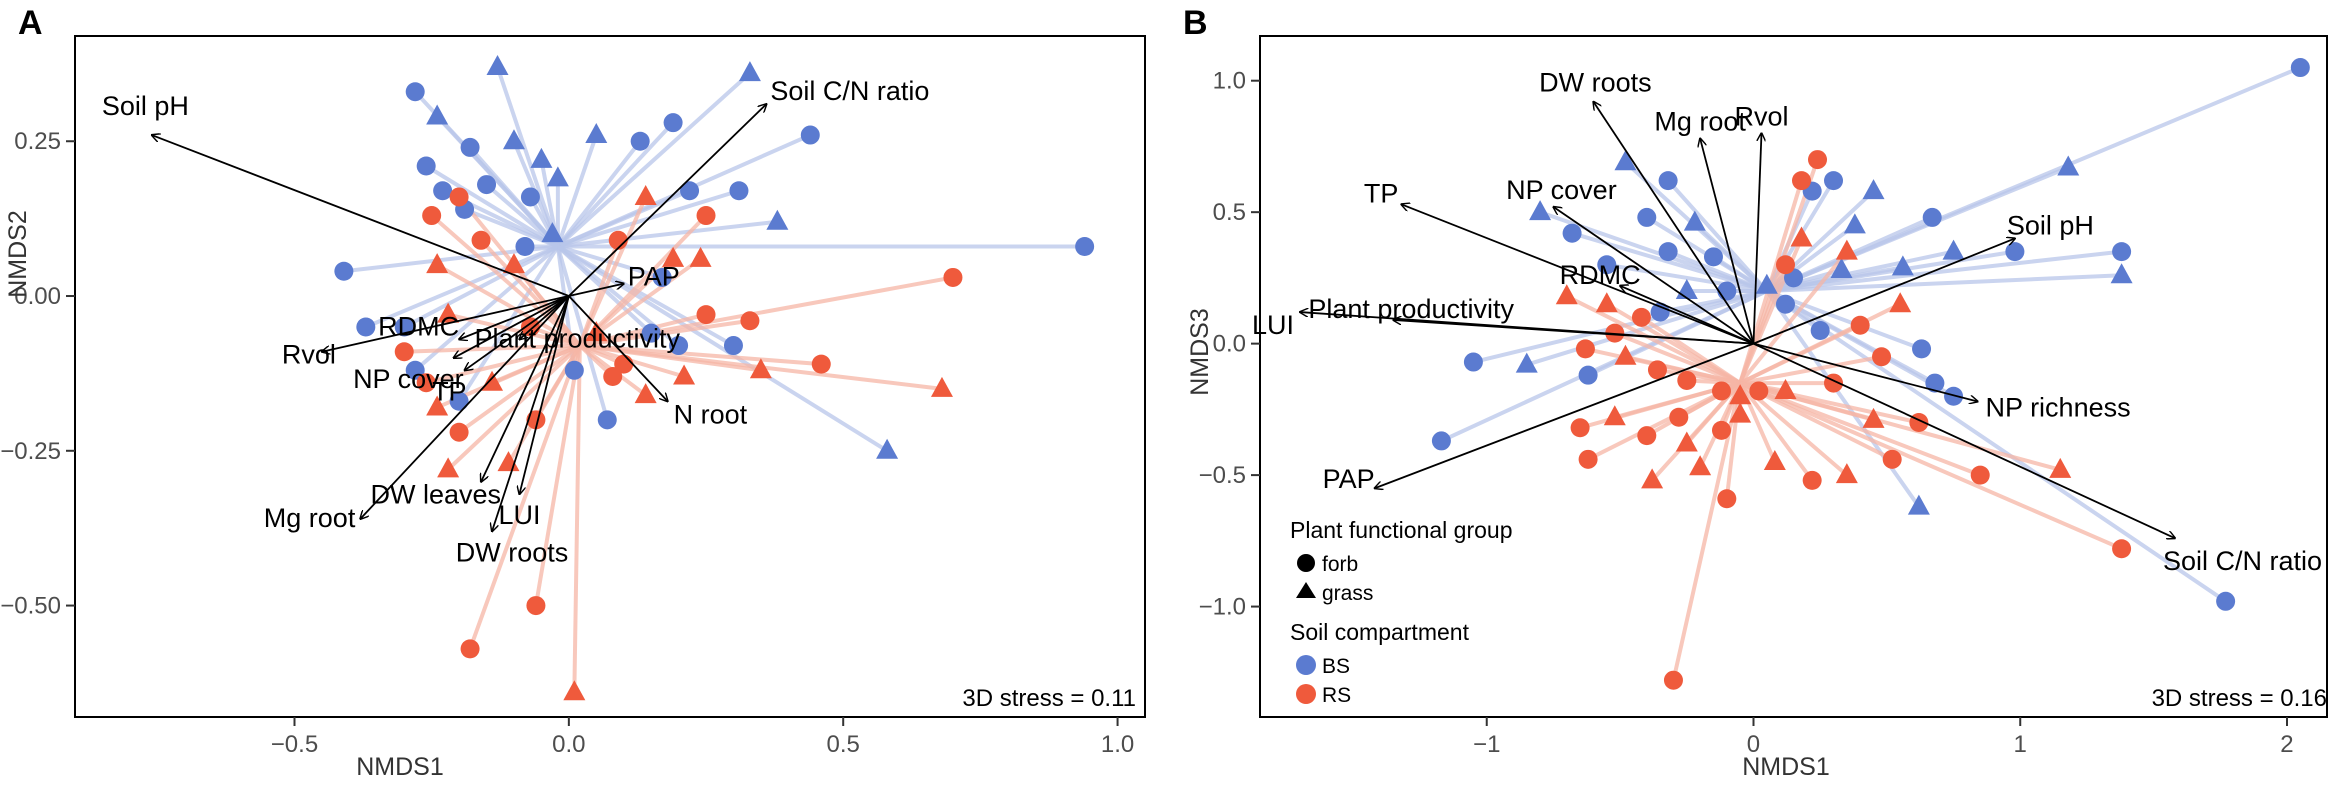 The height and width of the screenshot is (789, 2342). I want to click on y-tick-label: −0.50, so click(30, 606).